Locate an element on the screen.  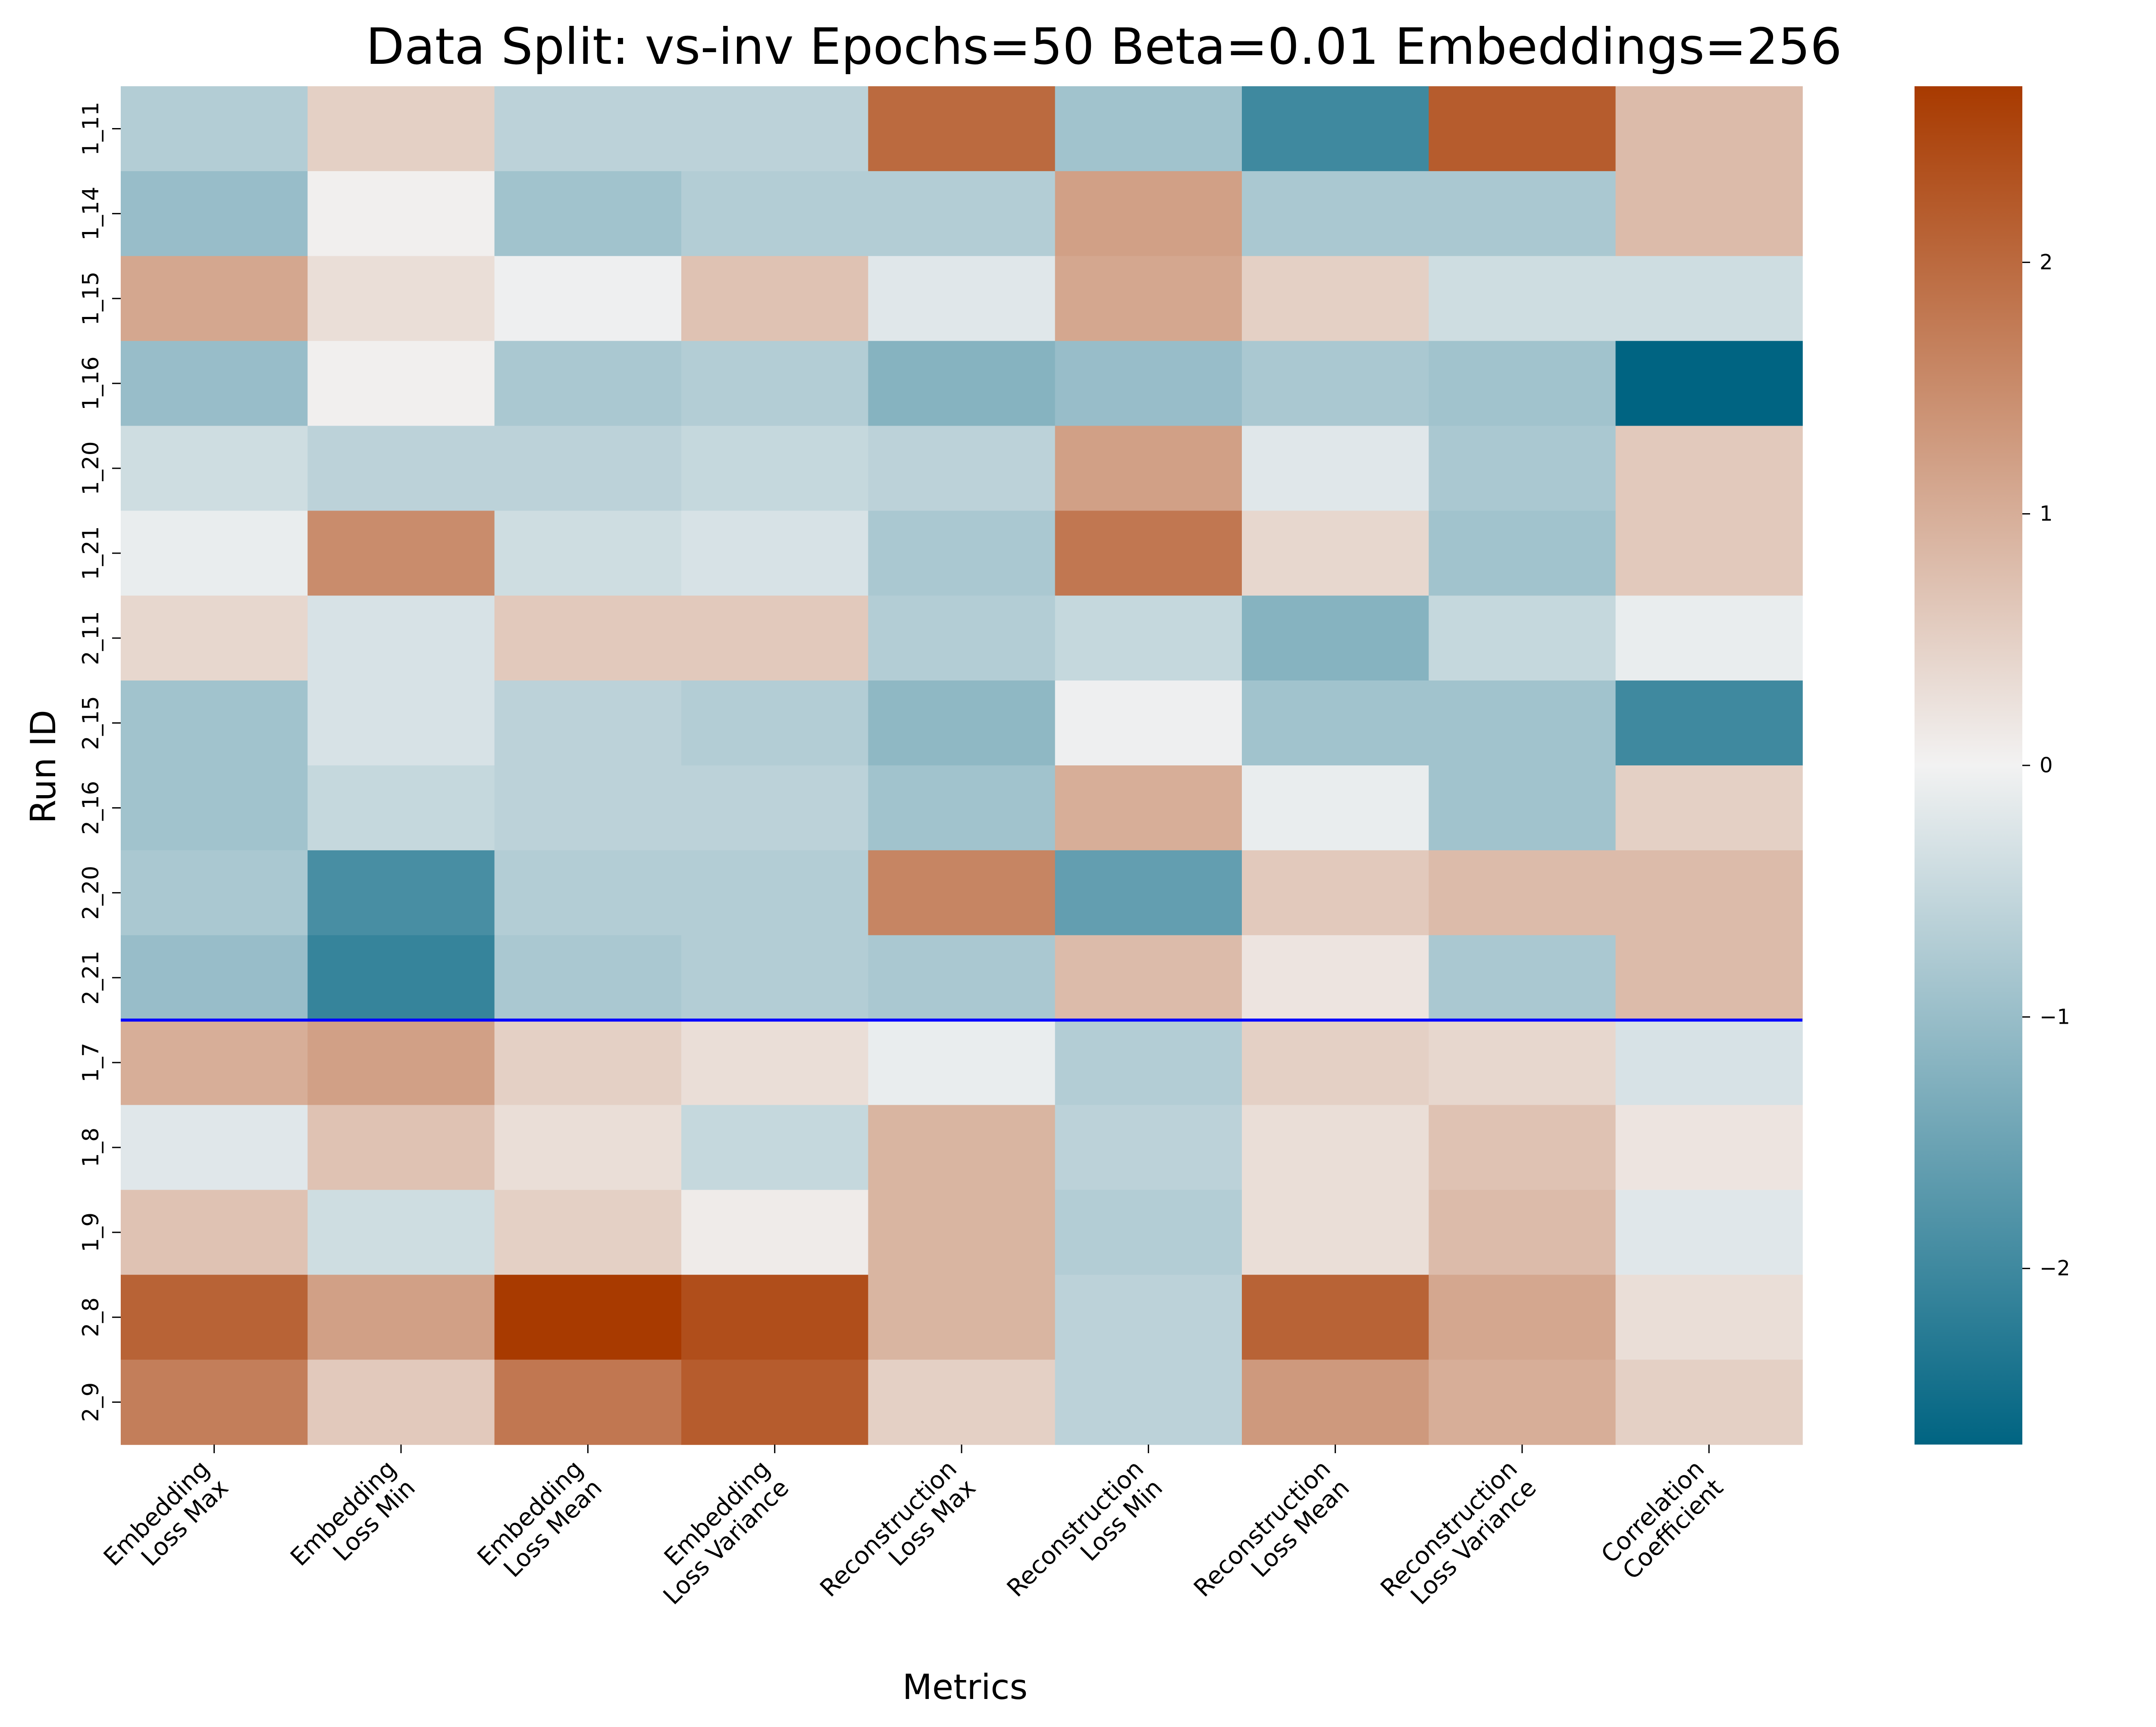
column-label: ReconstructionLoss Min is located at coordinates (1085, 1538).